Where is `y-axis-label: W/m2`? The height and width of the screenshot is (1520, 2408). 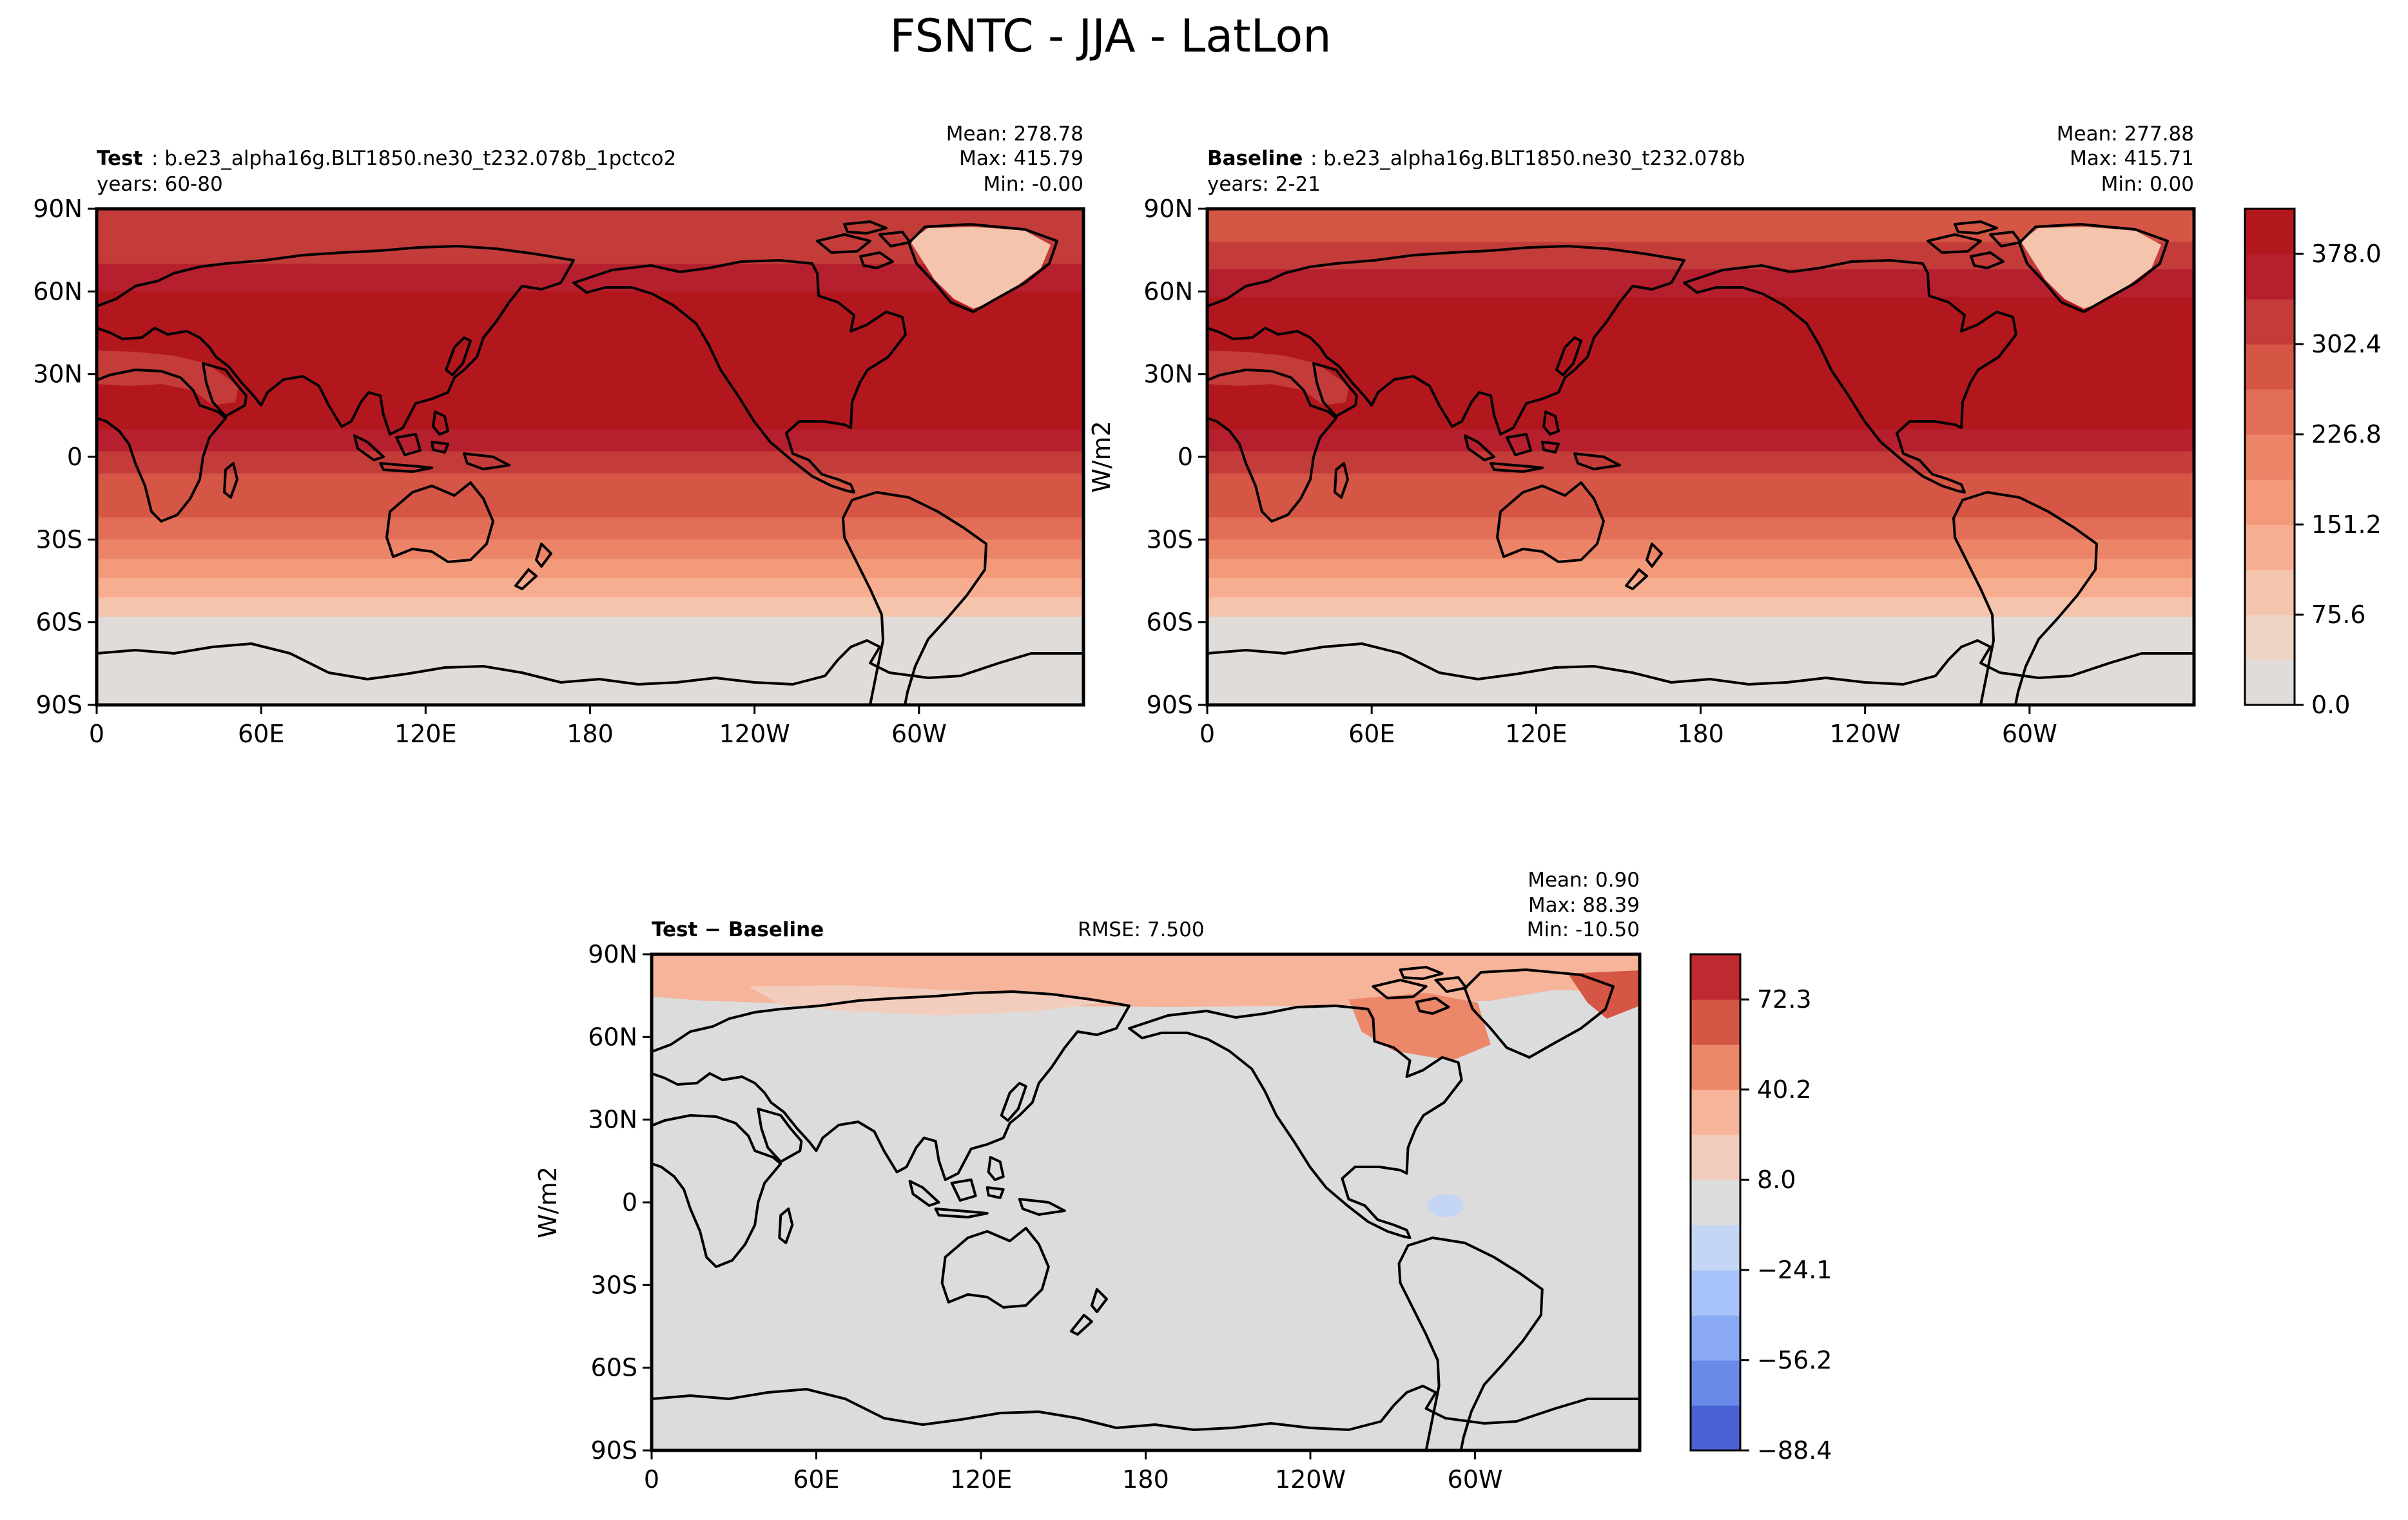 y-axis-label: W/m2 is located at coordinates (548, 1202).